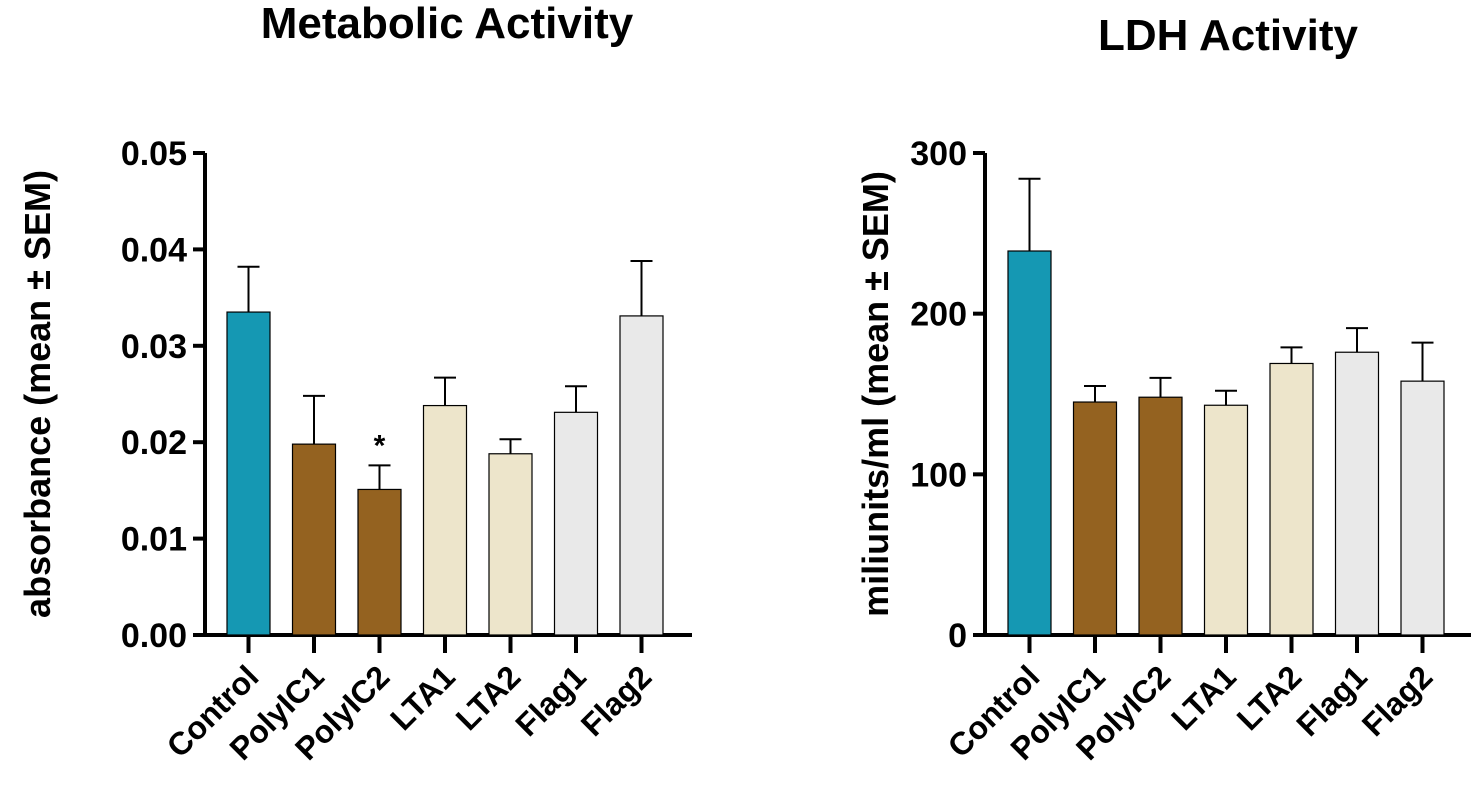 The image size is (1477, 788). I want to click on y-tick-label: 0.01, so click(154, 540).